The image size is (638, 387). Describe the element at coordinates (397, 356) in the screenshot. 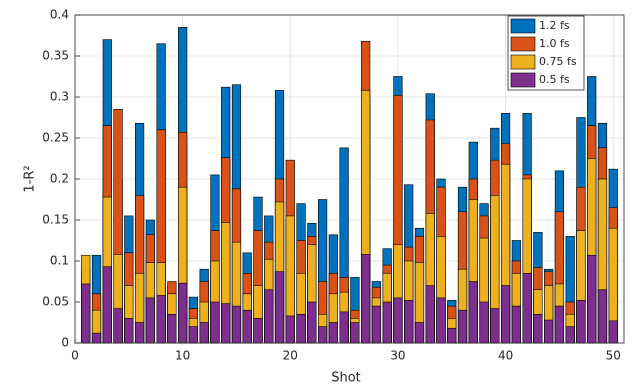

I see `x-tick-label: 30` at that location.